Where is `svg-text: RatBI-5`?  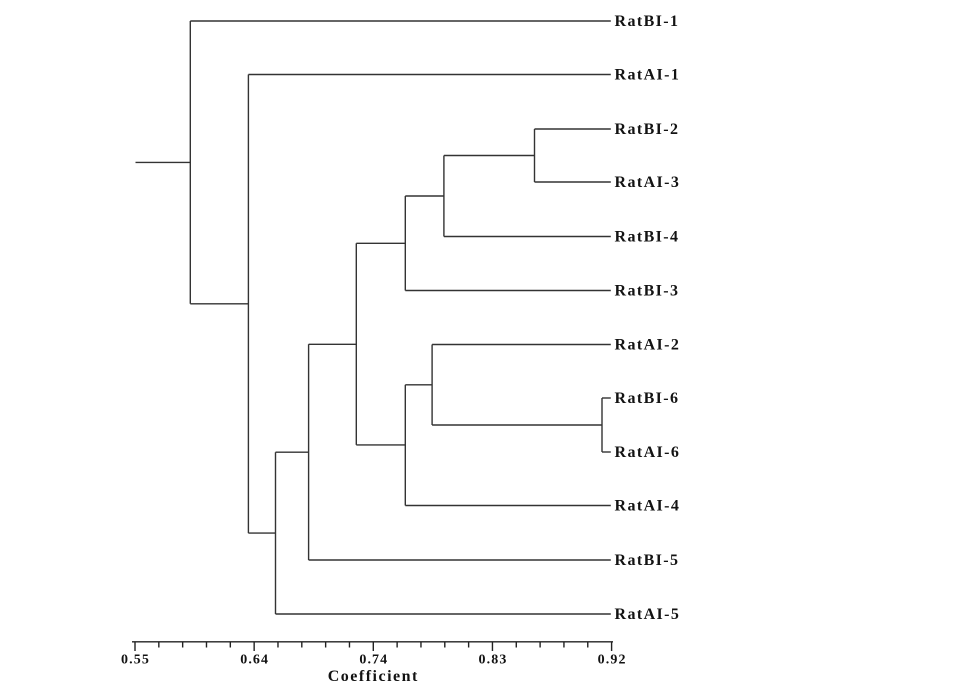 svg-text: RatBI-5 is located at coordinates (647, 560).